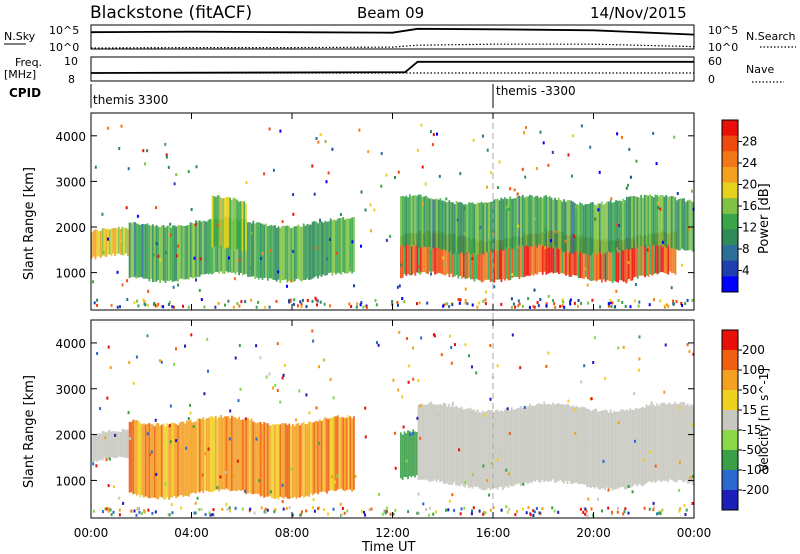  Describe the element at coordinates (730, 143) in the screenshot. I see `power-colorbar-swatch` at that location.